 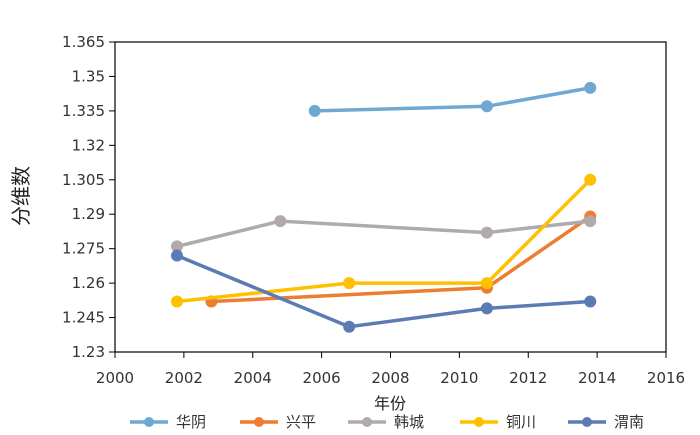 I want to click on x-tick-label: 2002, so click(x=184, y=378).